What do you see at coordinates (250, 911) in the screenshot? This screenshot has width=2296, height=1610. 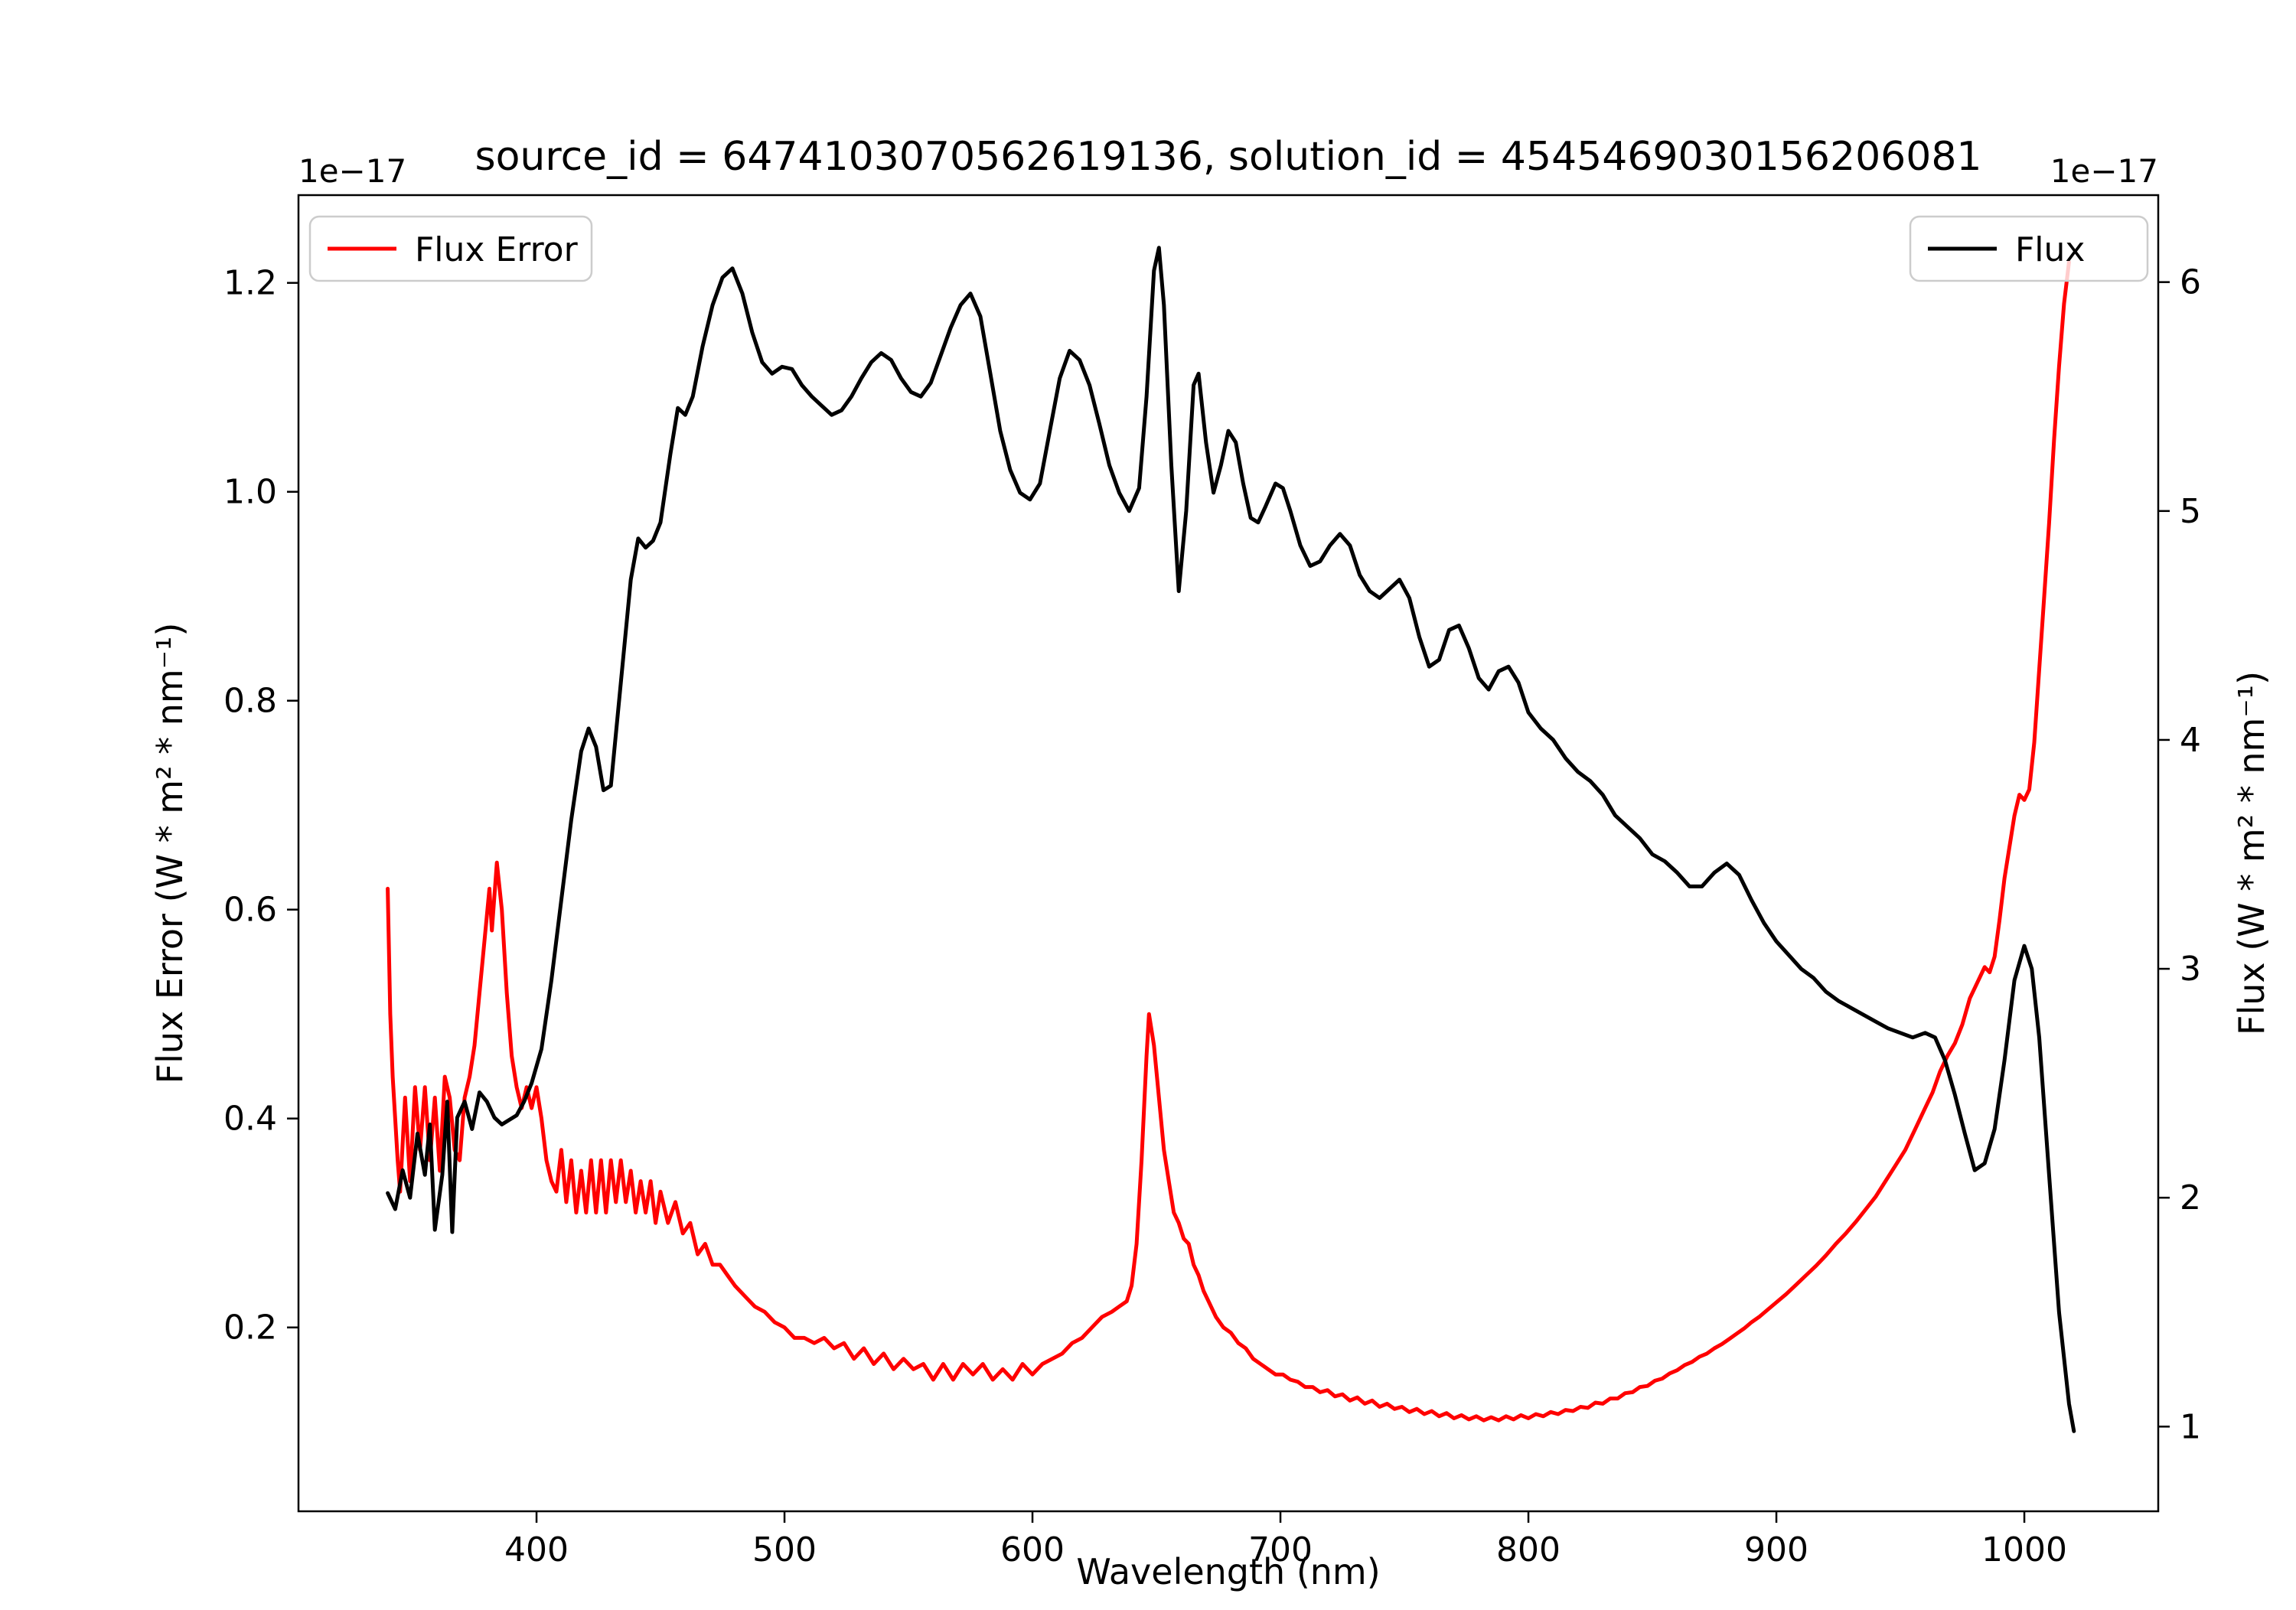 I see `svg-text: 0.6` at bounding box center [250, 911].